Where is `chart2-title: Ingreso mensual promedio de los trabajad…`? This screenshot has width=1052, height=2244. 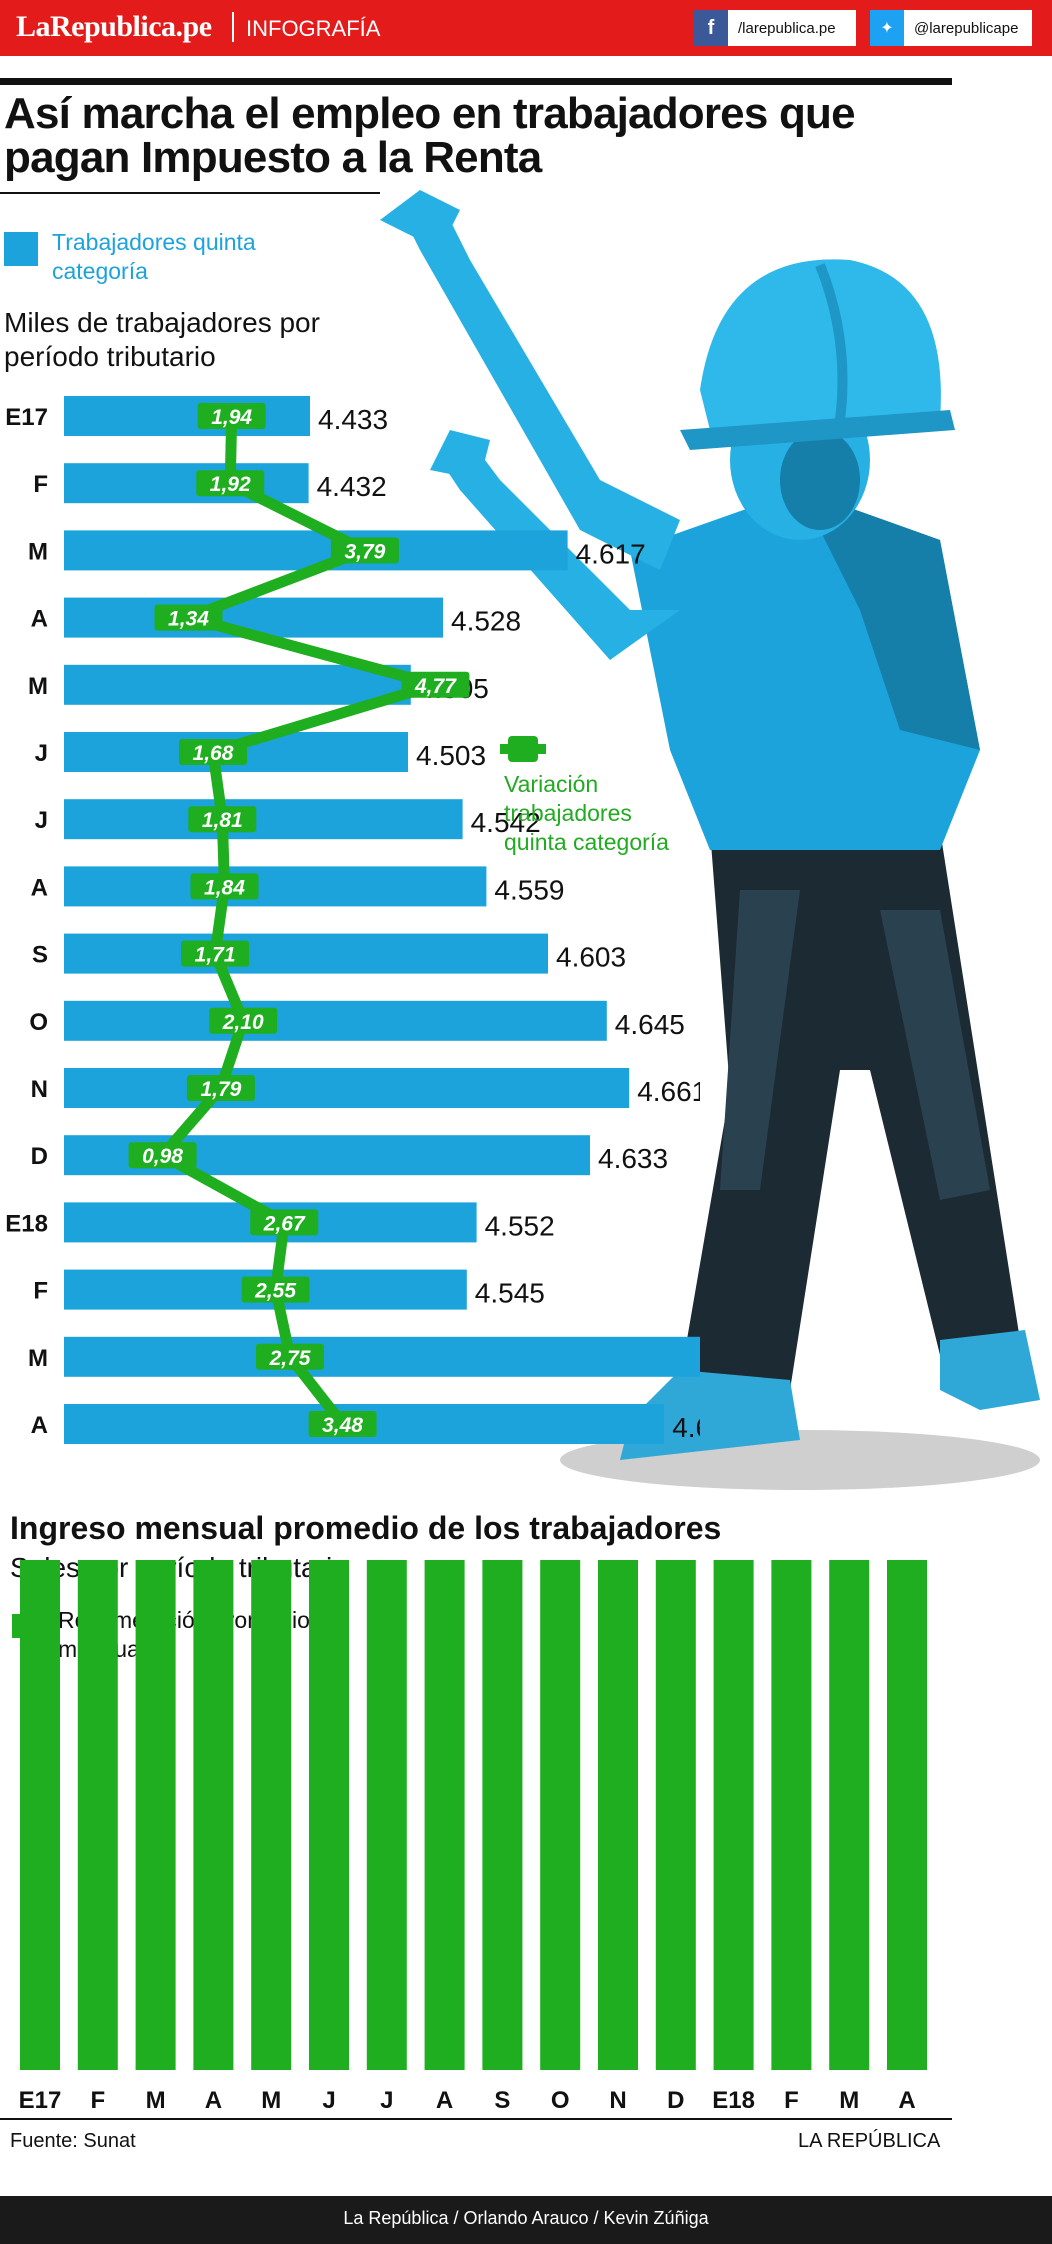
chart2-title: Ingreso mensual promedio de los trabajad… is located at coordinates (366, 1528).